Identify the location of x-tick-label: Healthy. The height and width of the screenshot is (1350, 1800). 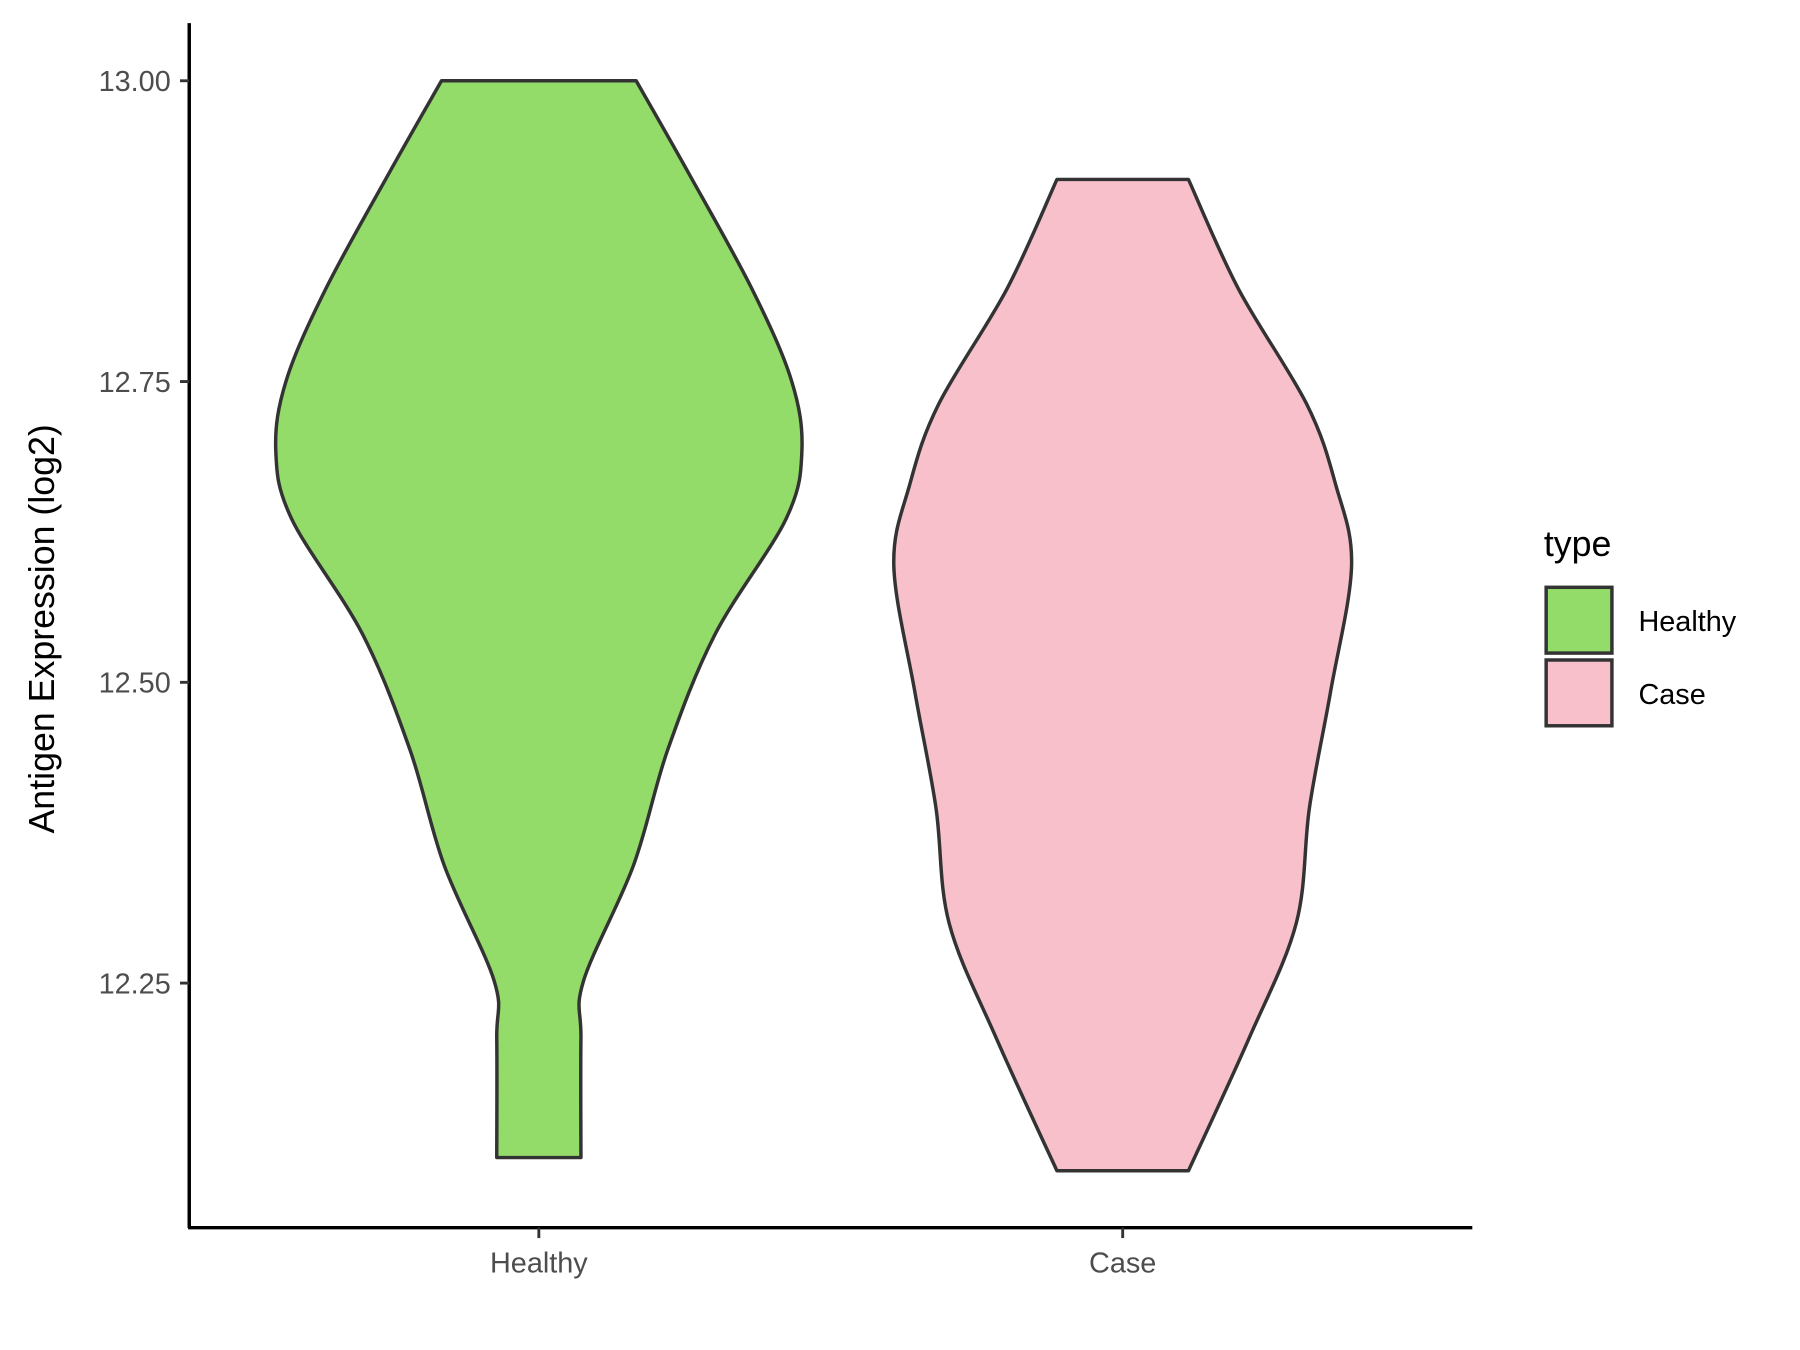
(539, 1264).